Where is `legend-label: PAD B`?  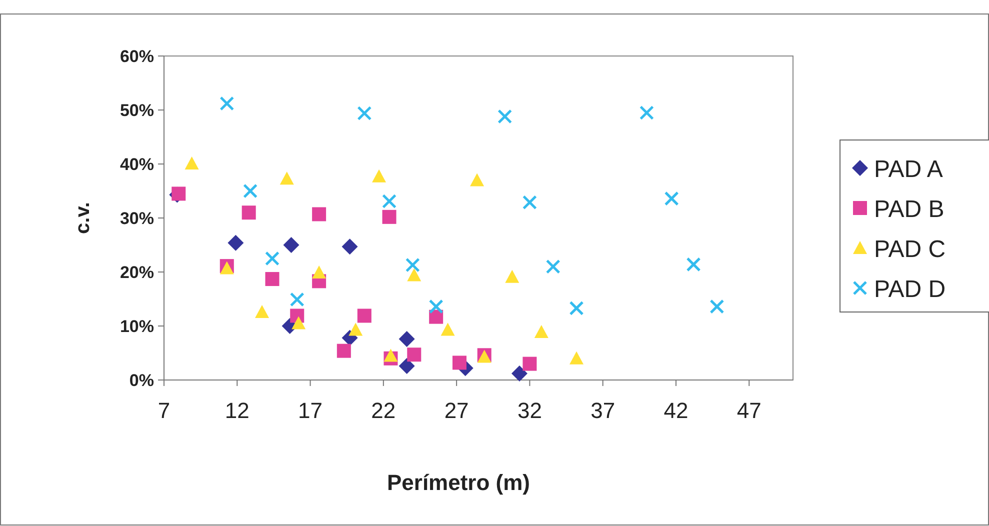
legend-label: PAD B is located at coordinates (909, 209).